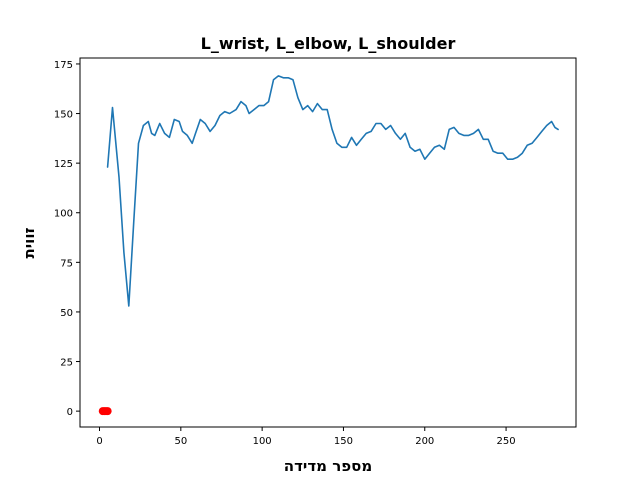 This screenshot has height=480, width=640. What do you see at coordinates (424, 441) in the screenshot?
I see `x-tick-label: 200` at bounding box center [424, 441].